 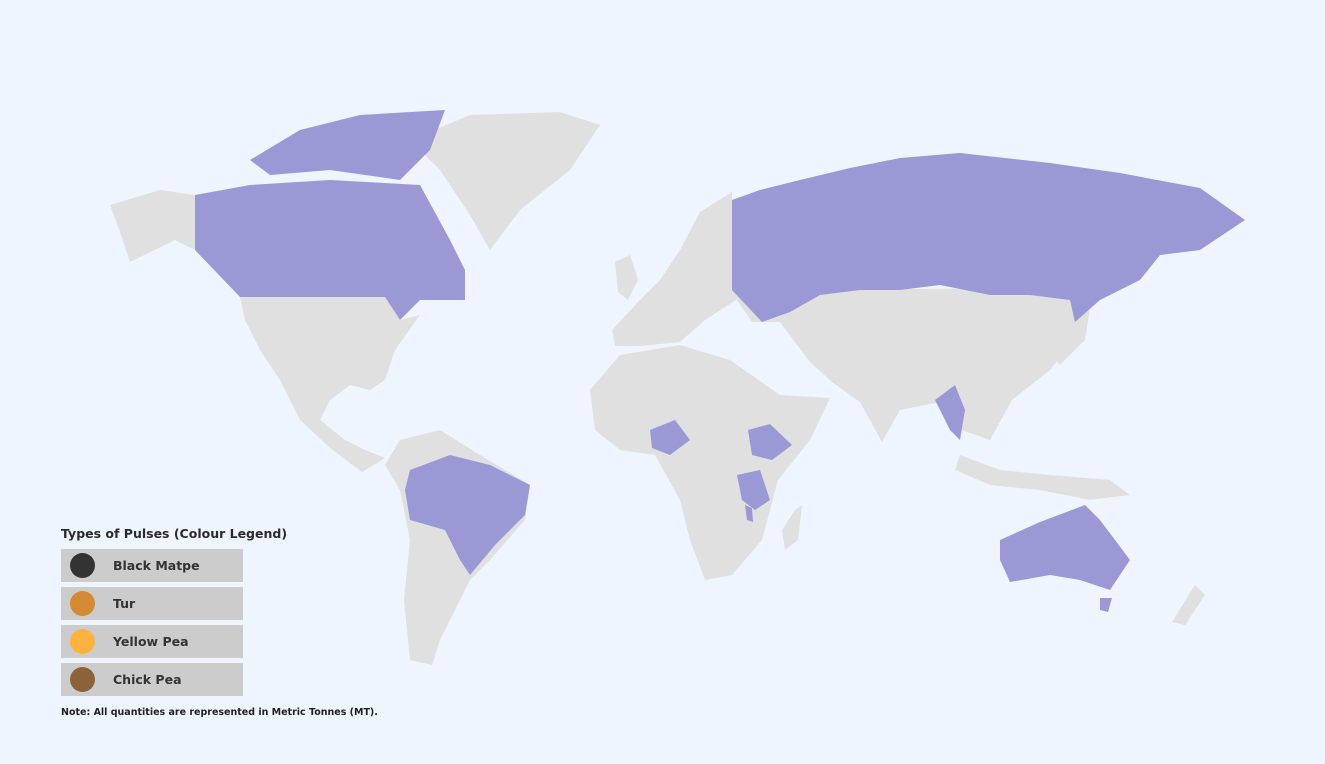 What do you see at coordinates (156, 565) in the screenshot?
I see `legend-label: Black Matpe` at bounding box center [156, 565].